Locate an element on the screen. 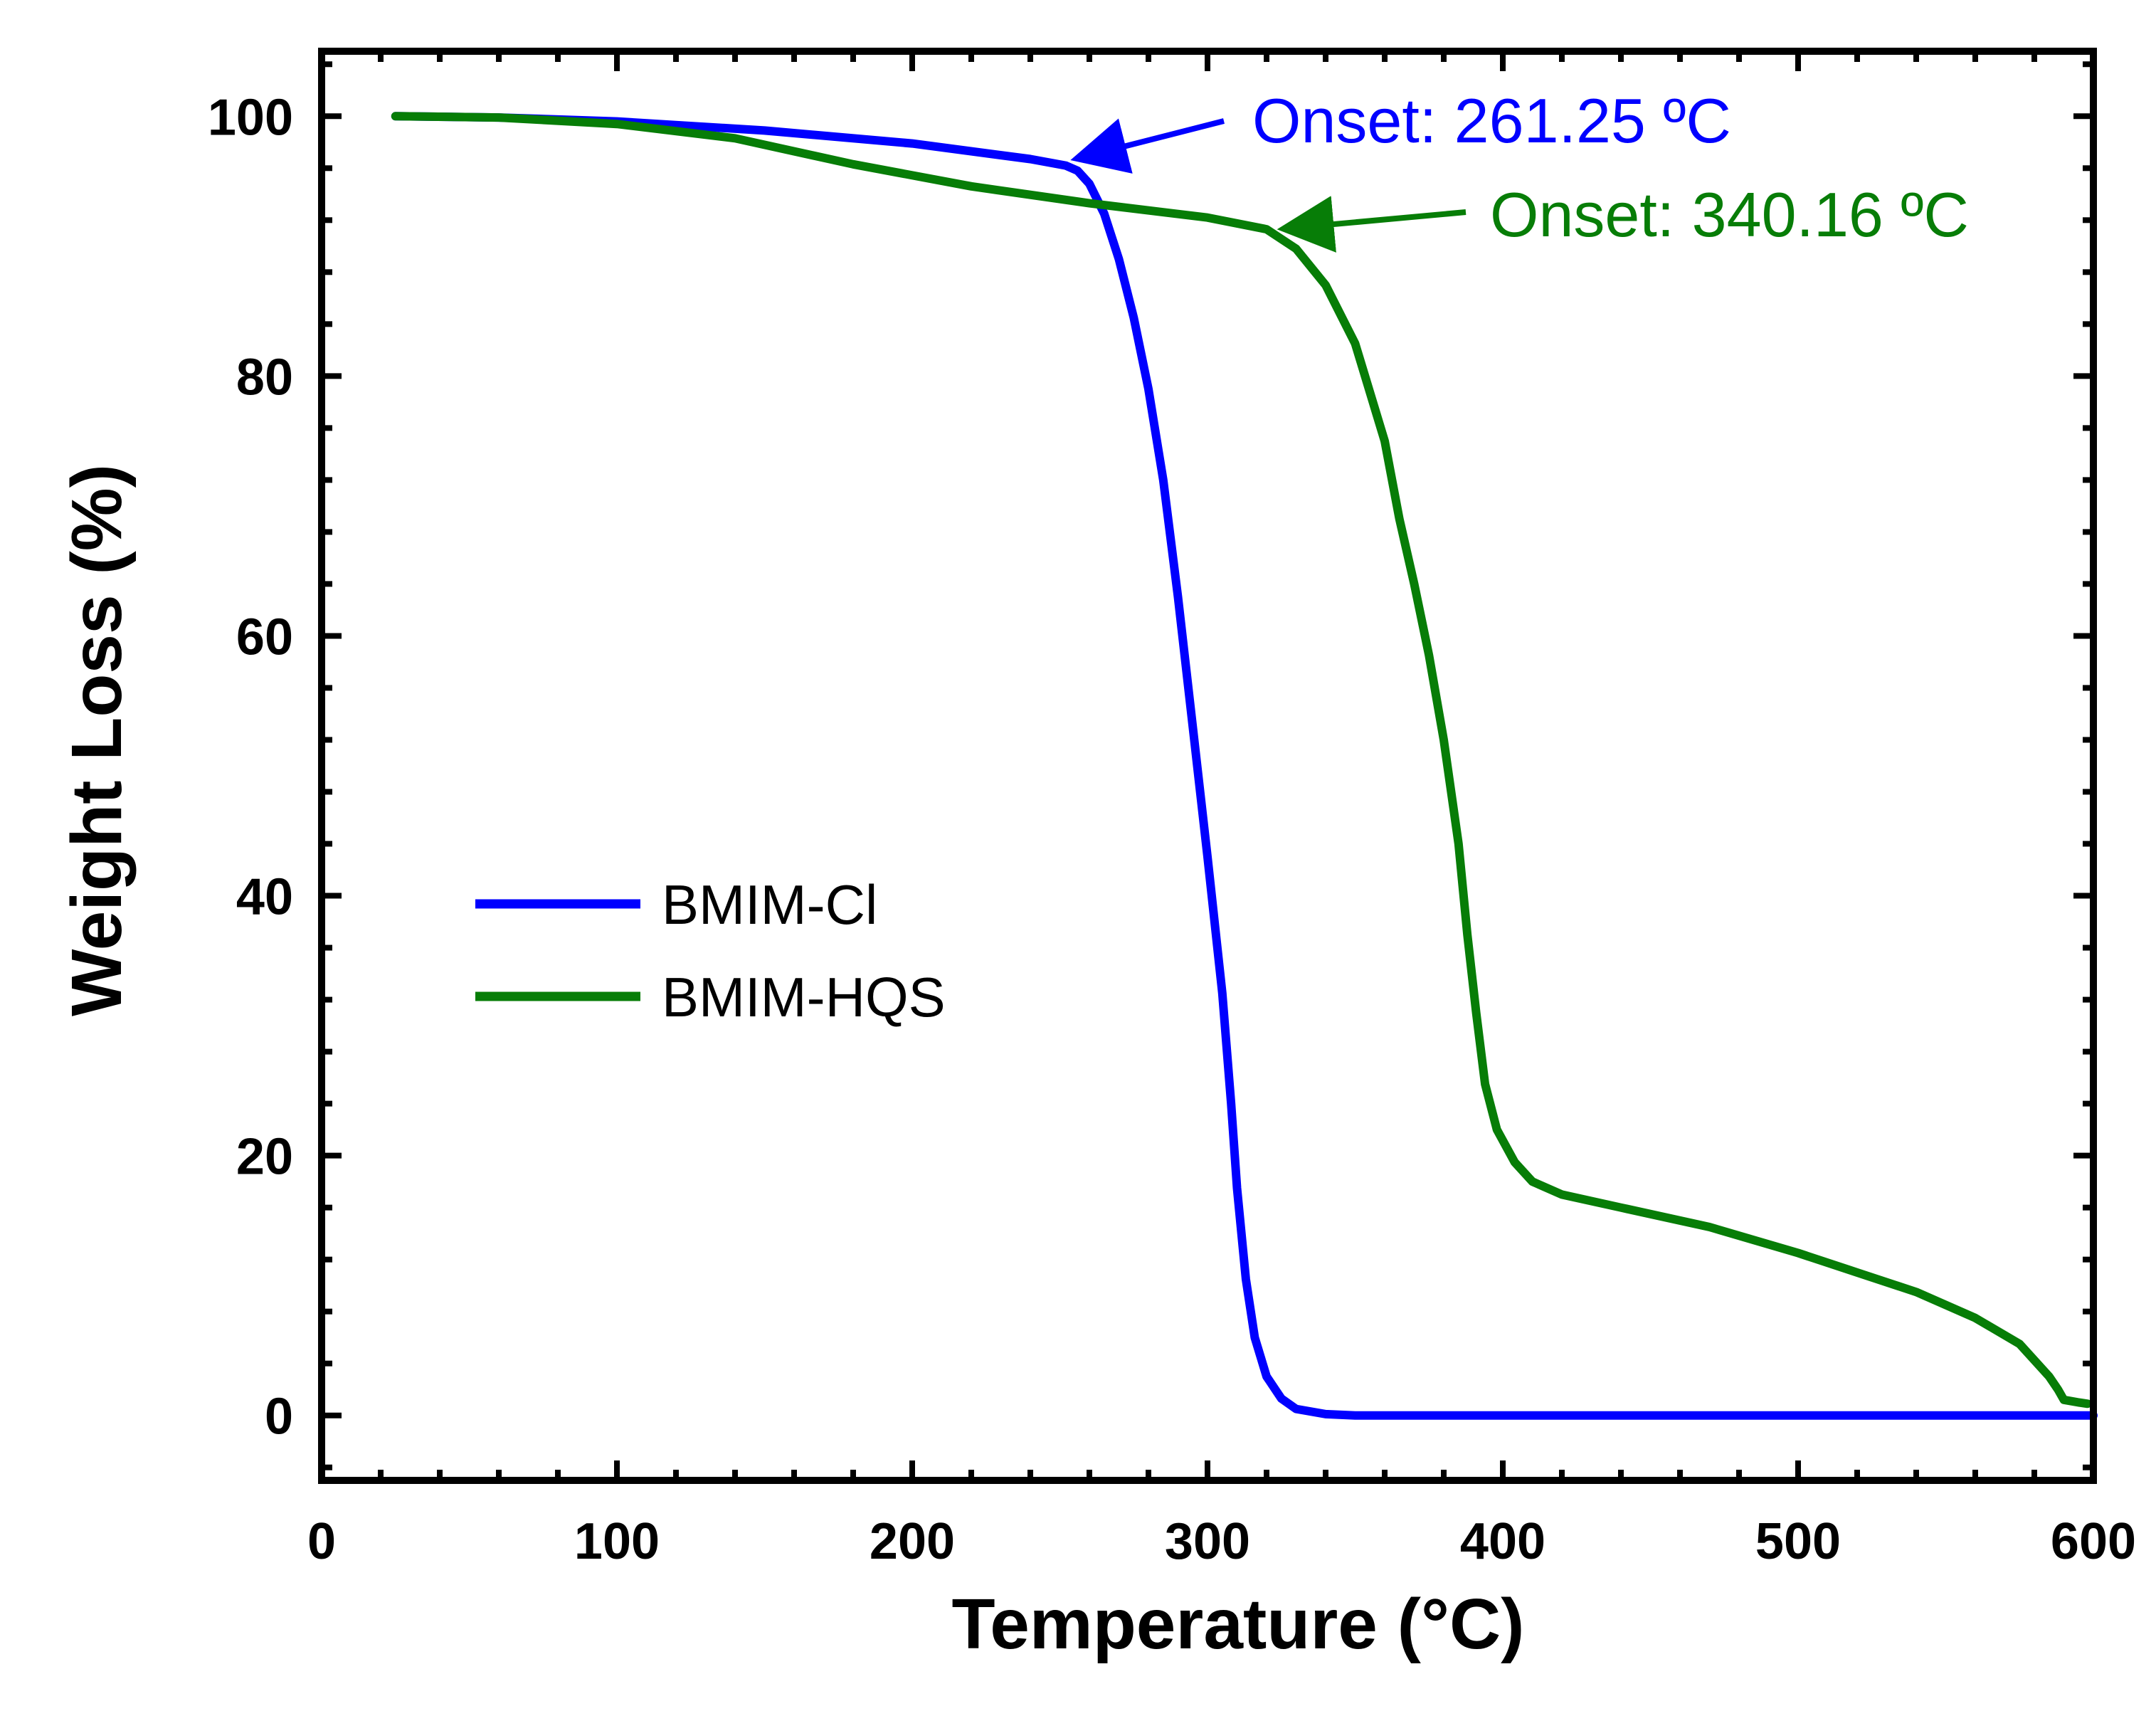 This screenshot has width=2156, height=1711. legend: BMIM-Cl BMIM-HQS is located at coordinates (710, 951).